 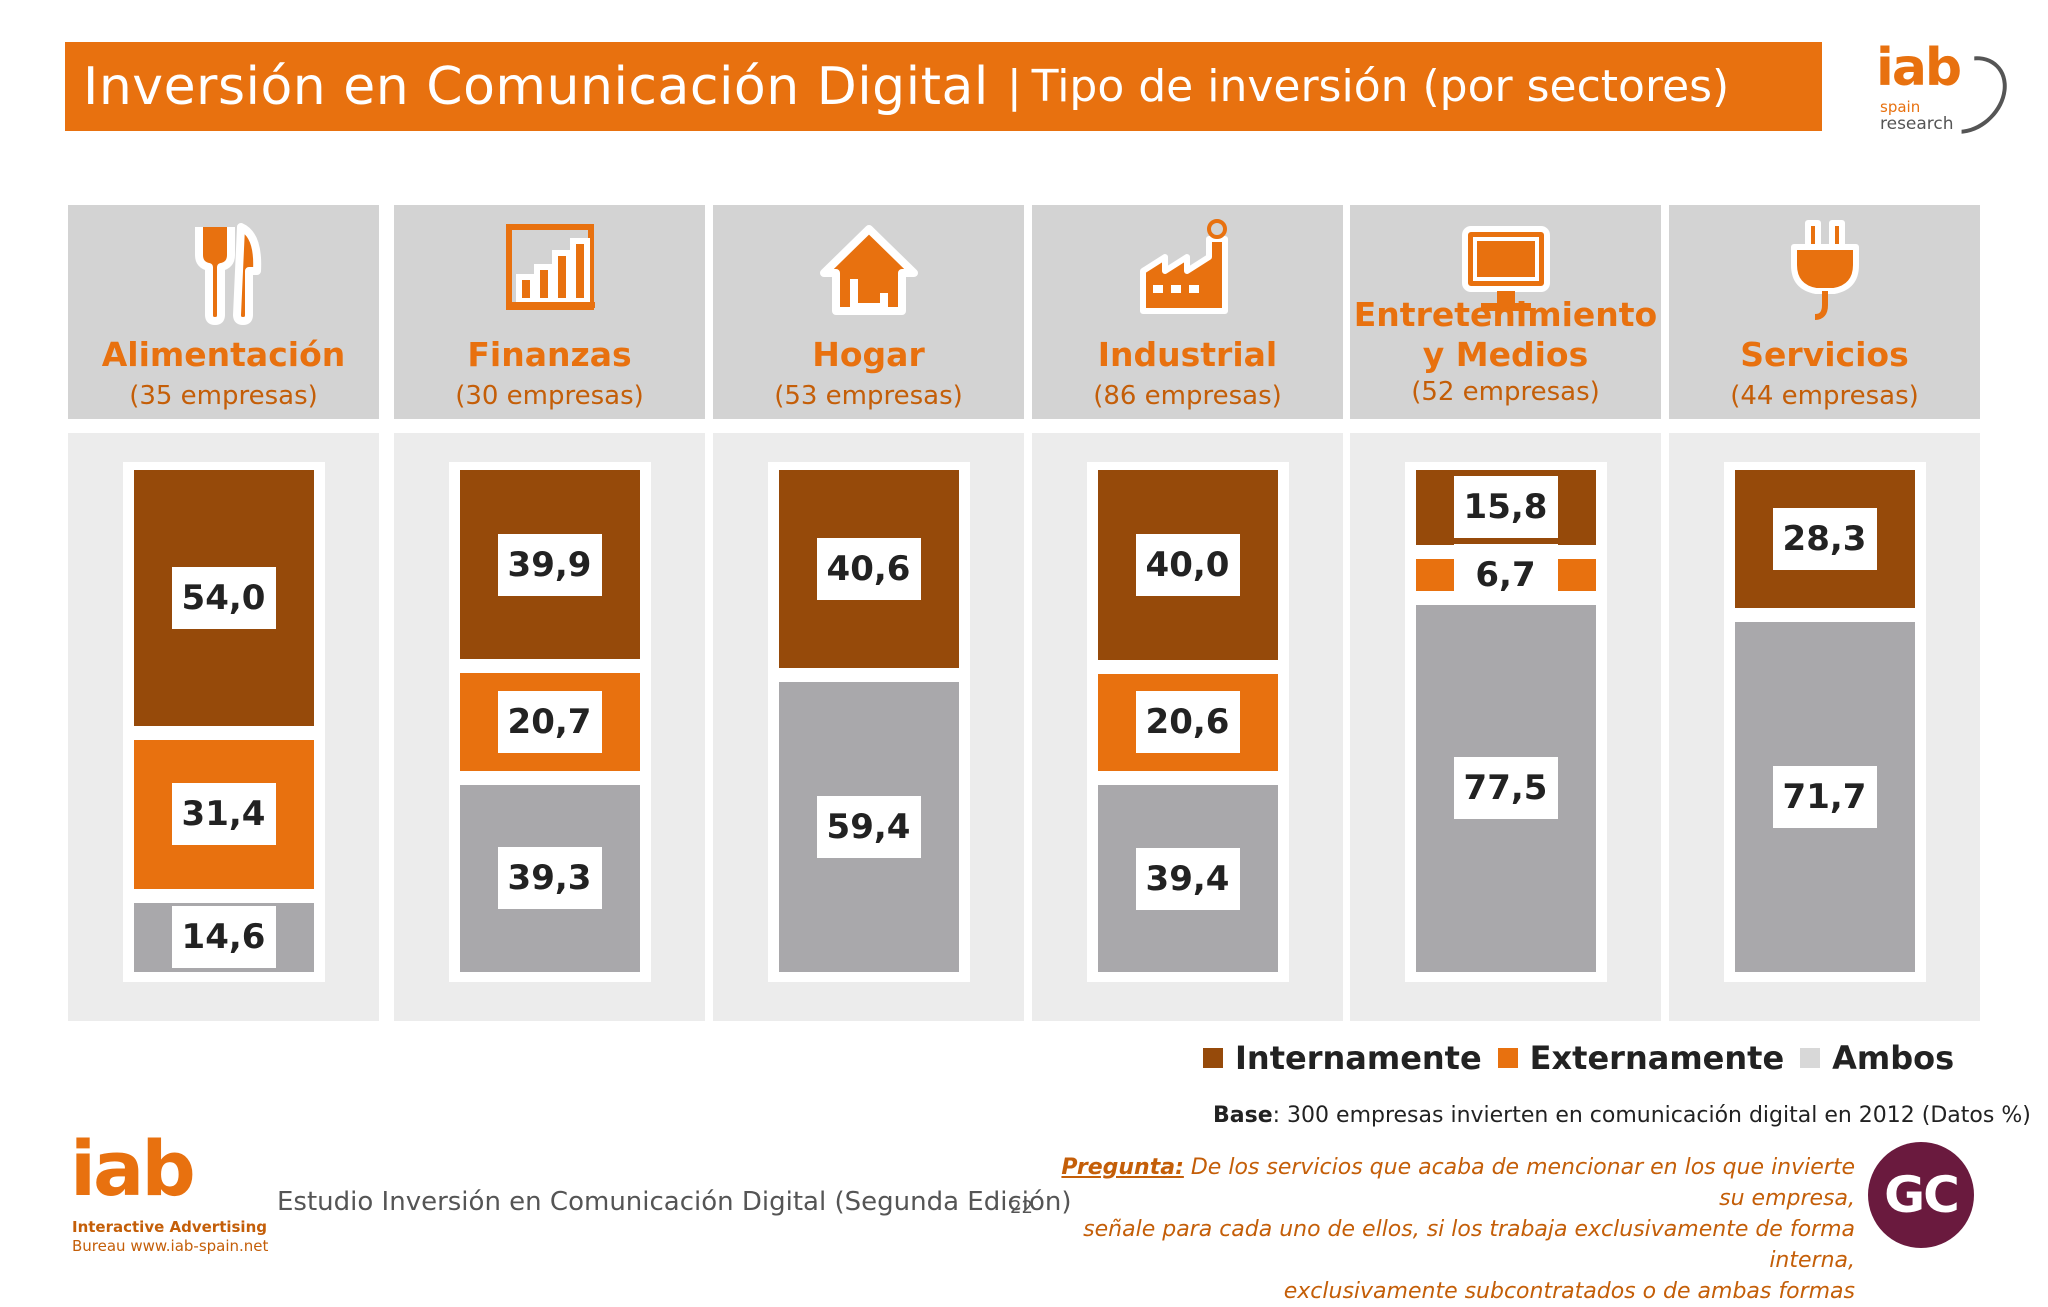 What do you see at coordinates (550, 270) in the screenshot?
I see `bar-chart-icon` at bounding box center [550, 270].